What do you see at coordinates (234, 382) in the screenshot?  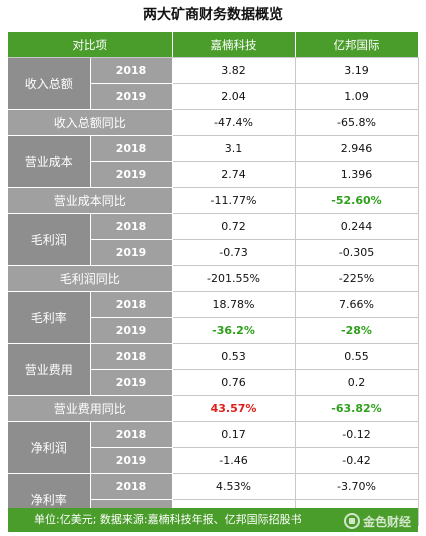 I see `value-cell: 0.76` at bounding box center [234, 382].